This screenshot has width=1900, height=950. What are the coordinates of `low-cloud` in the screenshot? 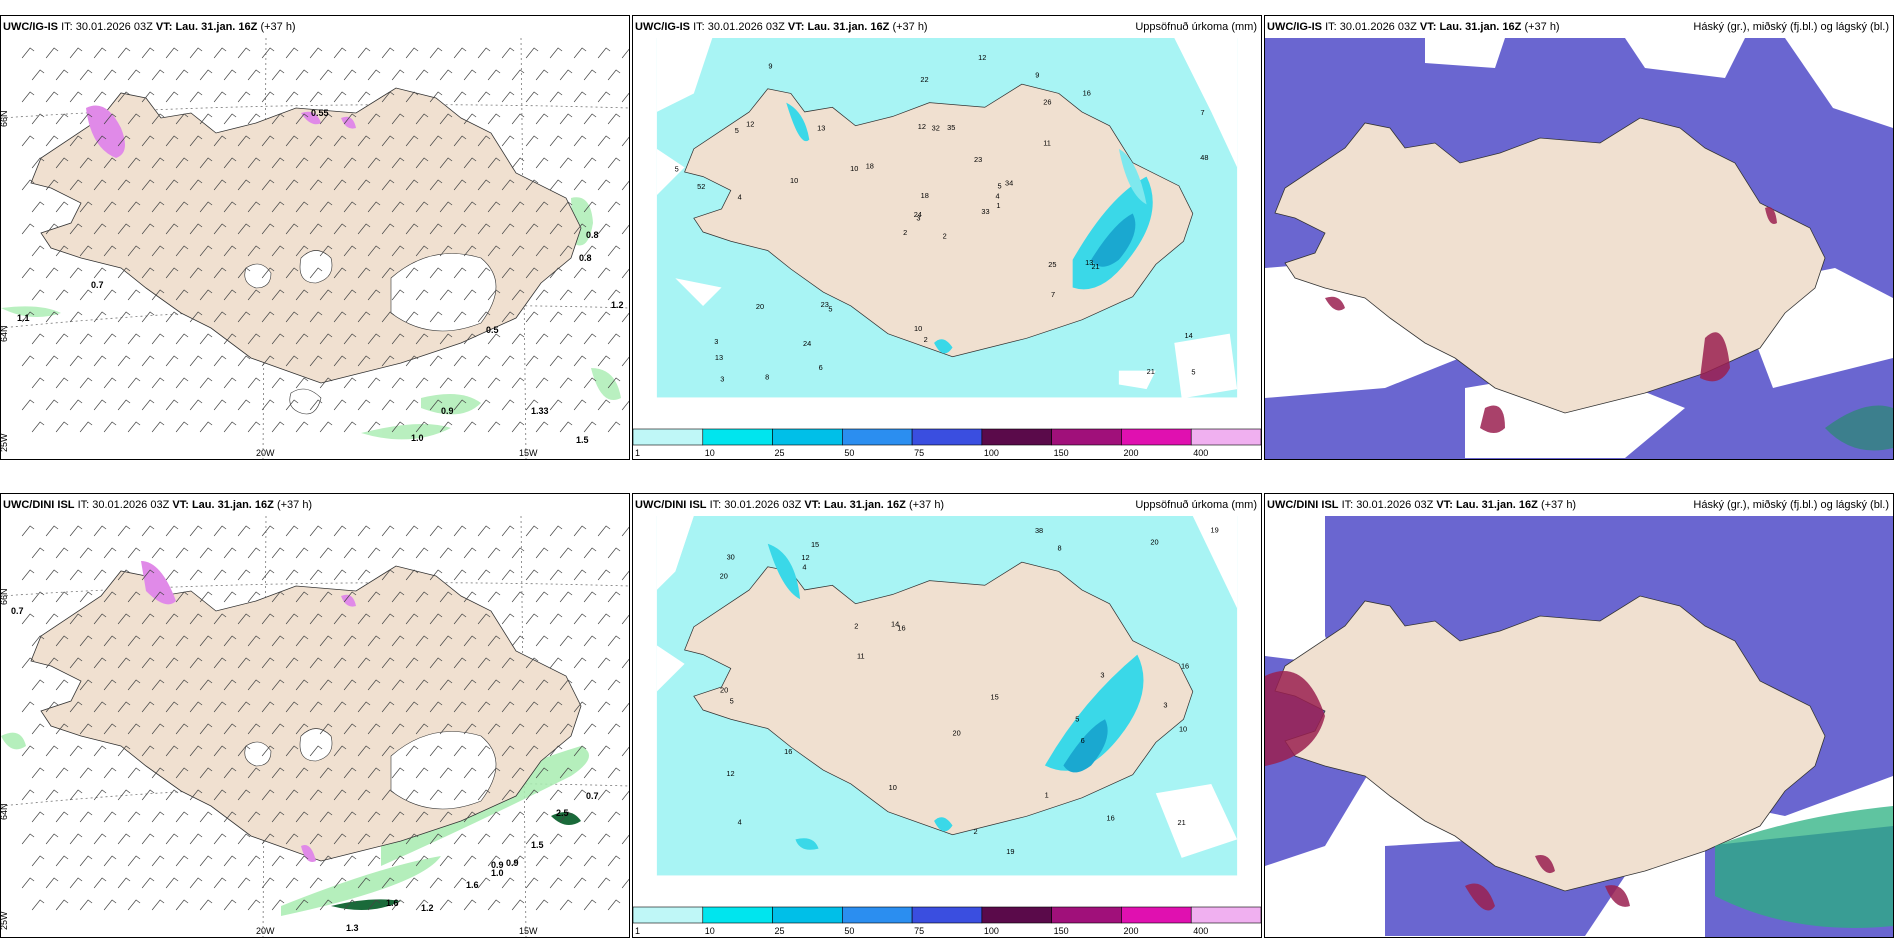 It's located at (1551, 320).